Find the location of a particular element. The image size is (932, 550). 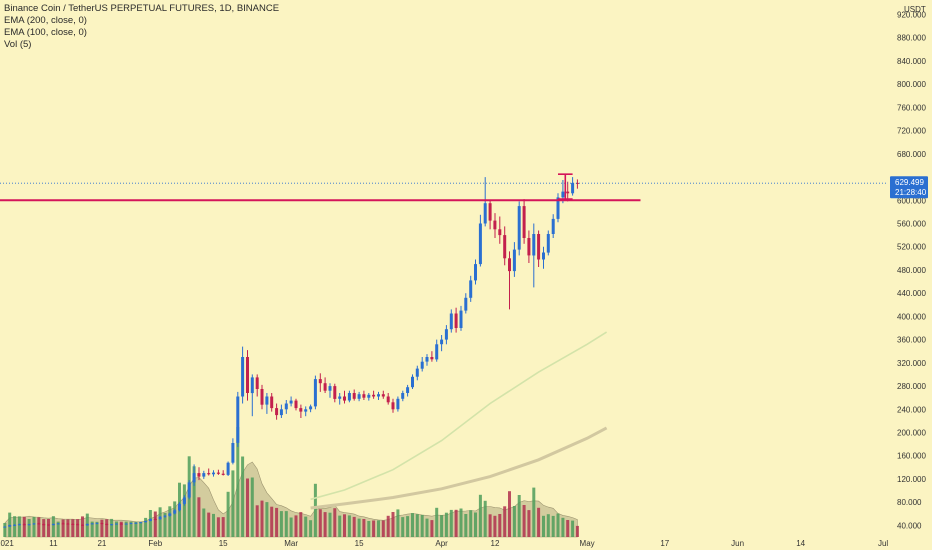

time-axis: 2021 11 21 Feb 15 Mar 15 Apr 12 May 17 Jun 14 Jul is located at coordinates (444, 543).